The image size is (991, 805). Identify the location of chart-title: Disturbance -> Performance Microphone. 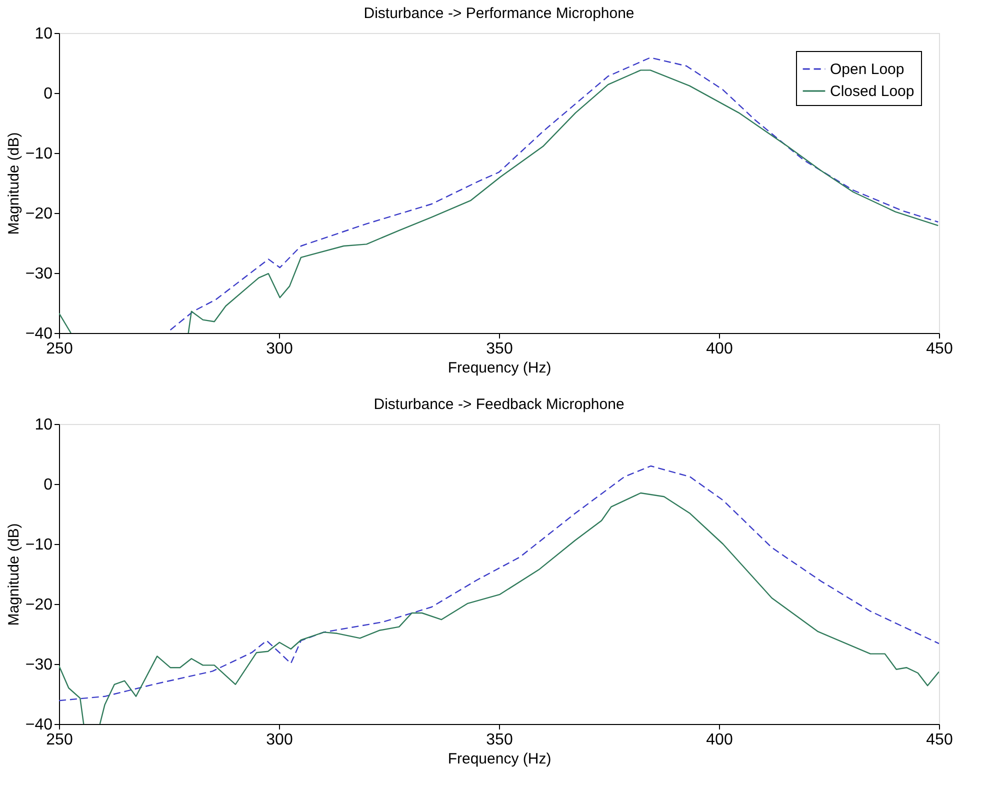
(499, 13).